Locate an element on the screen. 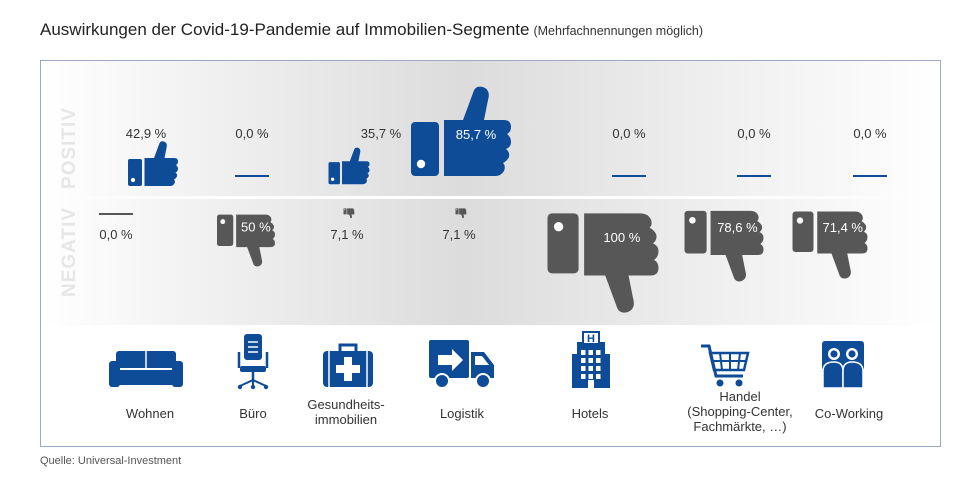  value-label-positive: 42,9 % is located at coordinates (146, 133).